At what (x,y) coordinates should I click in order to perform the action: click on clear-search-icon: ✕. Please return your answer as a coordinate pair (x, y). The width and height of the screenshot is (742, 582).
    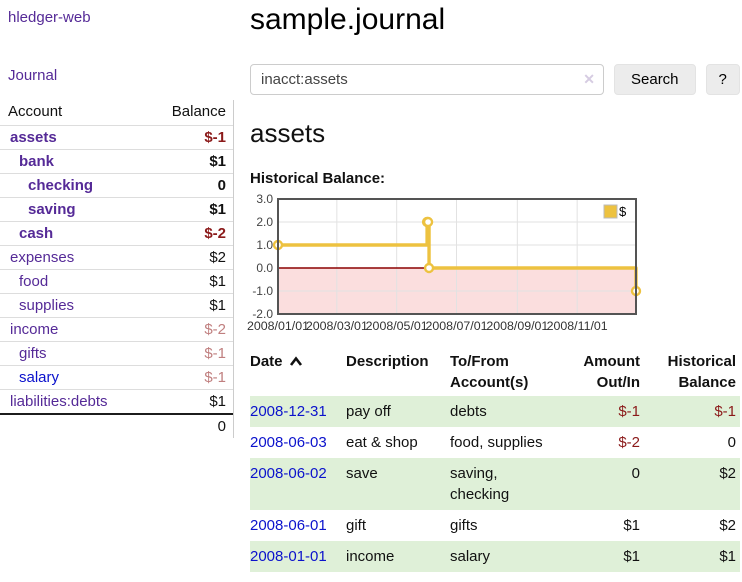
    Looking at the image, I should click on (589, 79).